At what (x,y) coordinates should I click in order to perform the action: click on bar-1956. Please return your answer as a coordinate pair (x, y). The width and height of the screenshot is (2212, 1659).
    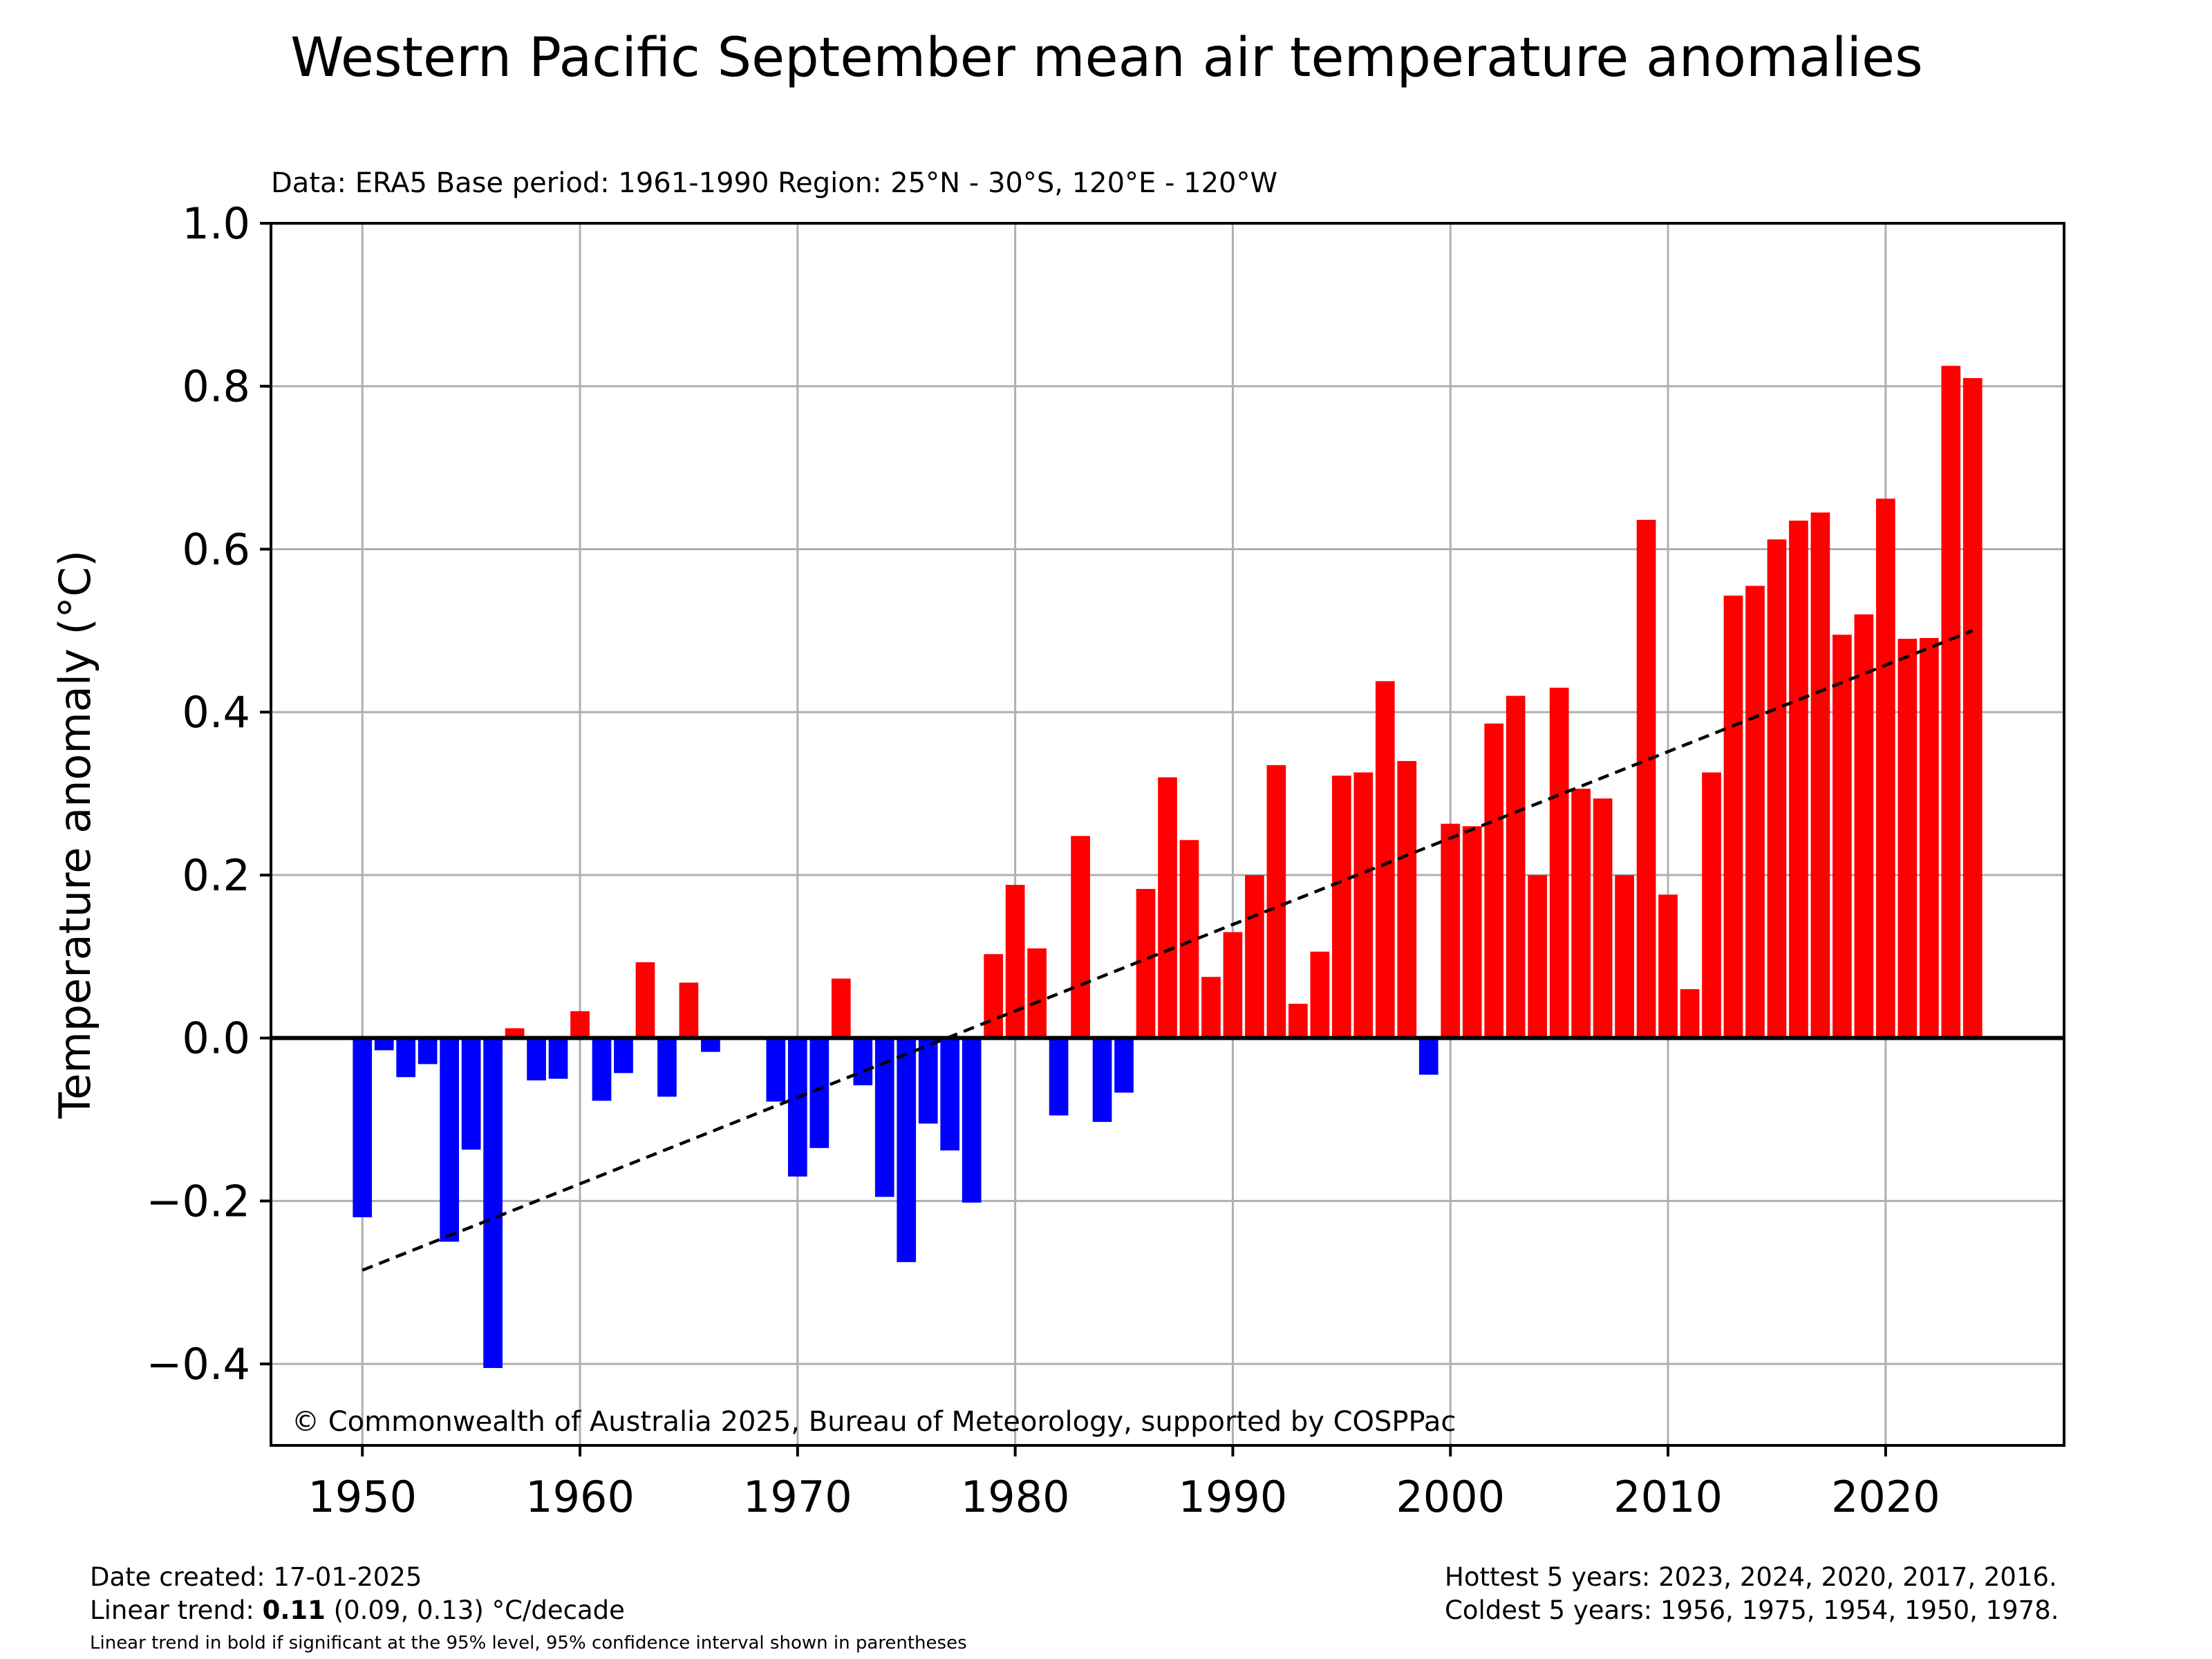
    Looking at the image, I should click on (493, 1203).